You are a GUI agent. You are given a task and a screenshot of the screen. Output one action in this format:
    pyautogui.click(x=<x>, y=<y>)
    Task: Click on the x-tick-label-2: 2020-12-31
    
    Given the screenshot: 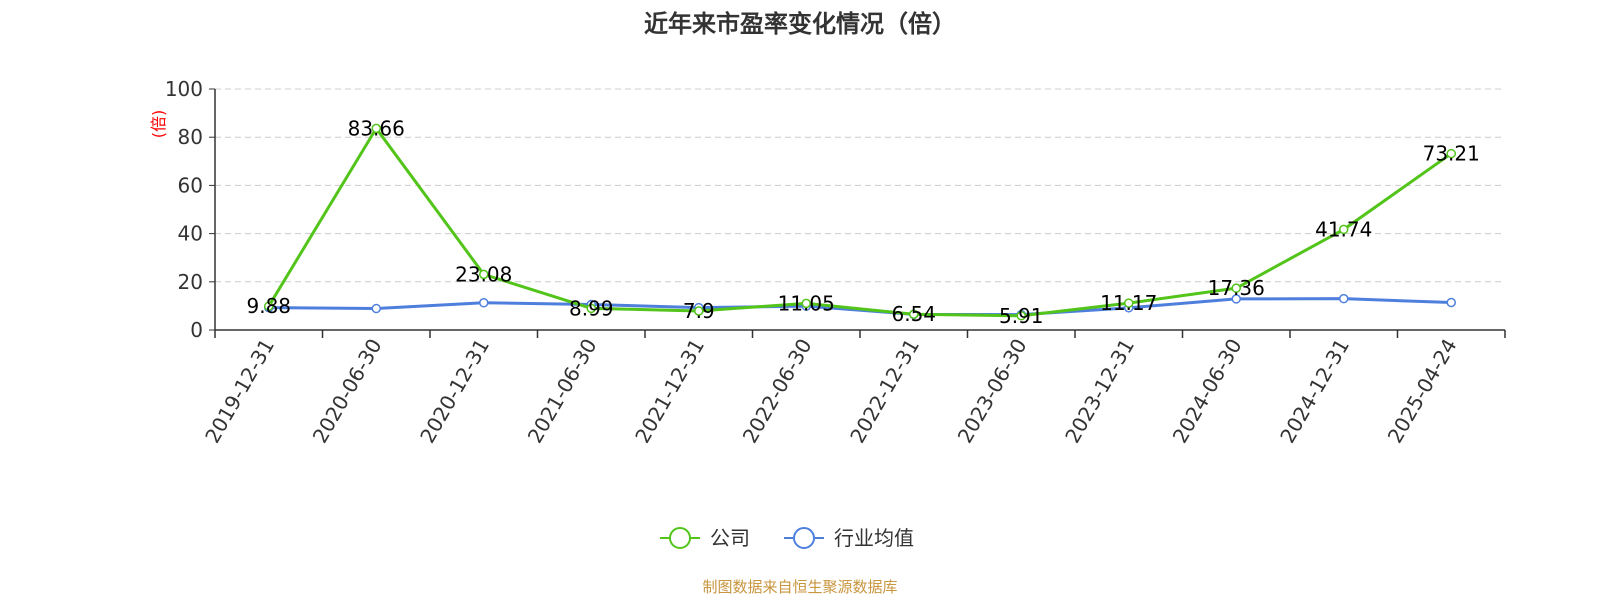 What is the action you would take?
    pyautogui.click(x=454, y=391)
    